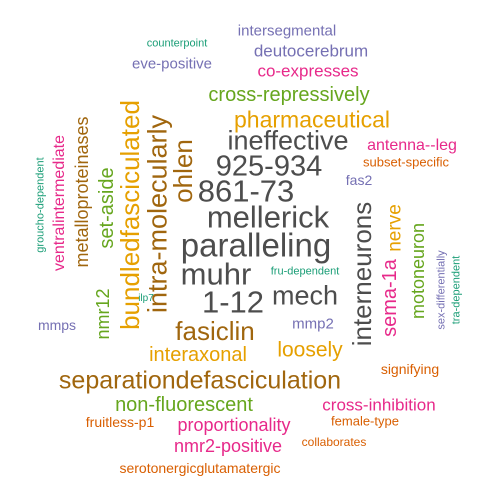  What do you see at coordinates (82, 192) in the screenshot?
I see `word-metalloproteinases: metalloproteinases` at bounding box center [82, 192].